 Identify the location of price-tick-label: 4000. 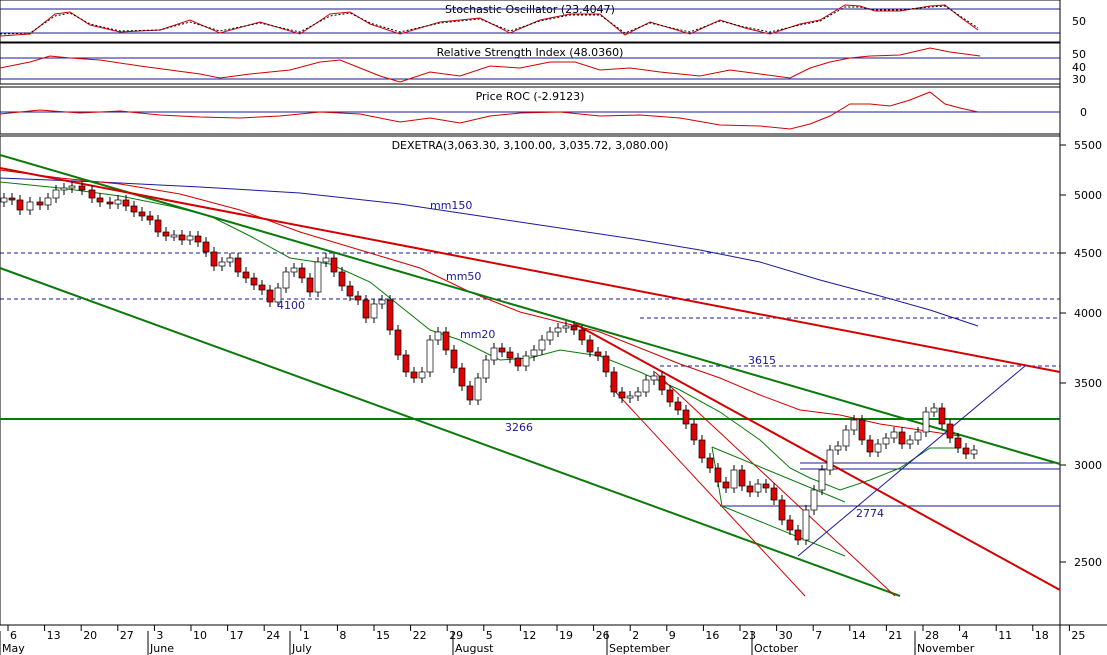
(1088, 313).